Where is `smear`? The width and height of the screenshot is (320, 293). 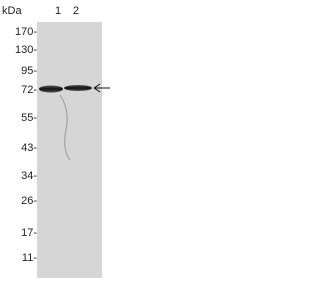
smear is located at coordinates (65, 127).